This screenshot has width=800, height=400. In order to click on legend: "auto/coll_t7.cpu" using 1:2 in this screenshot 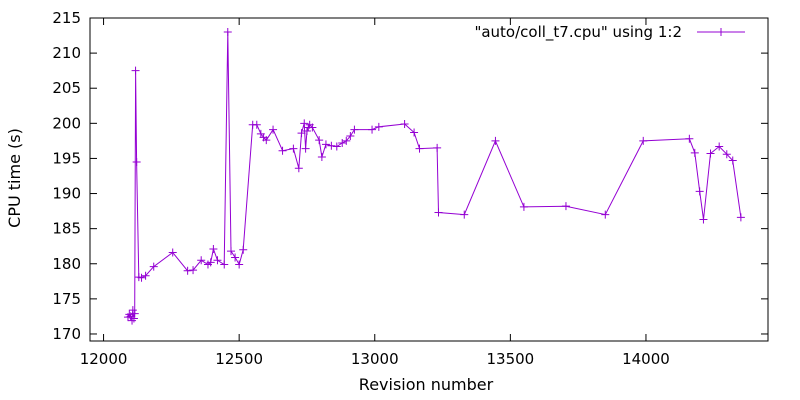, I will do `click(609, 32)`.